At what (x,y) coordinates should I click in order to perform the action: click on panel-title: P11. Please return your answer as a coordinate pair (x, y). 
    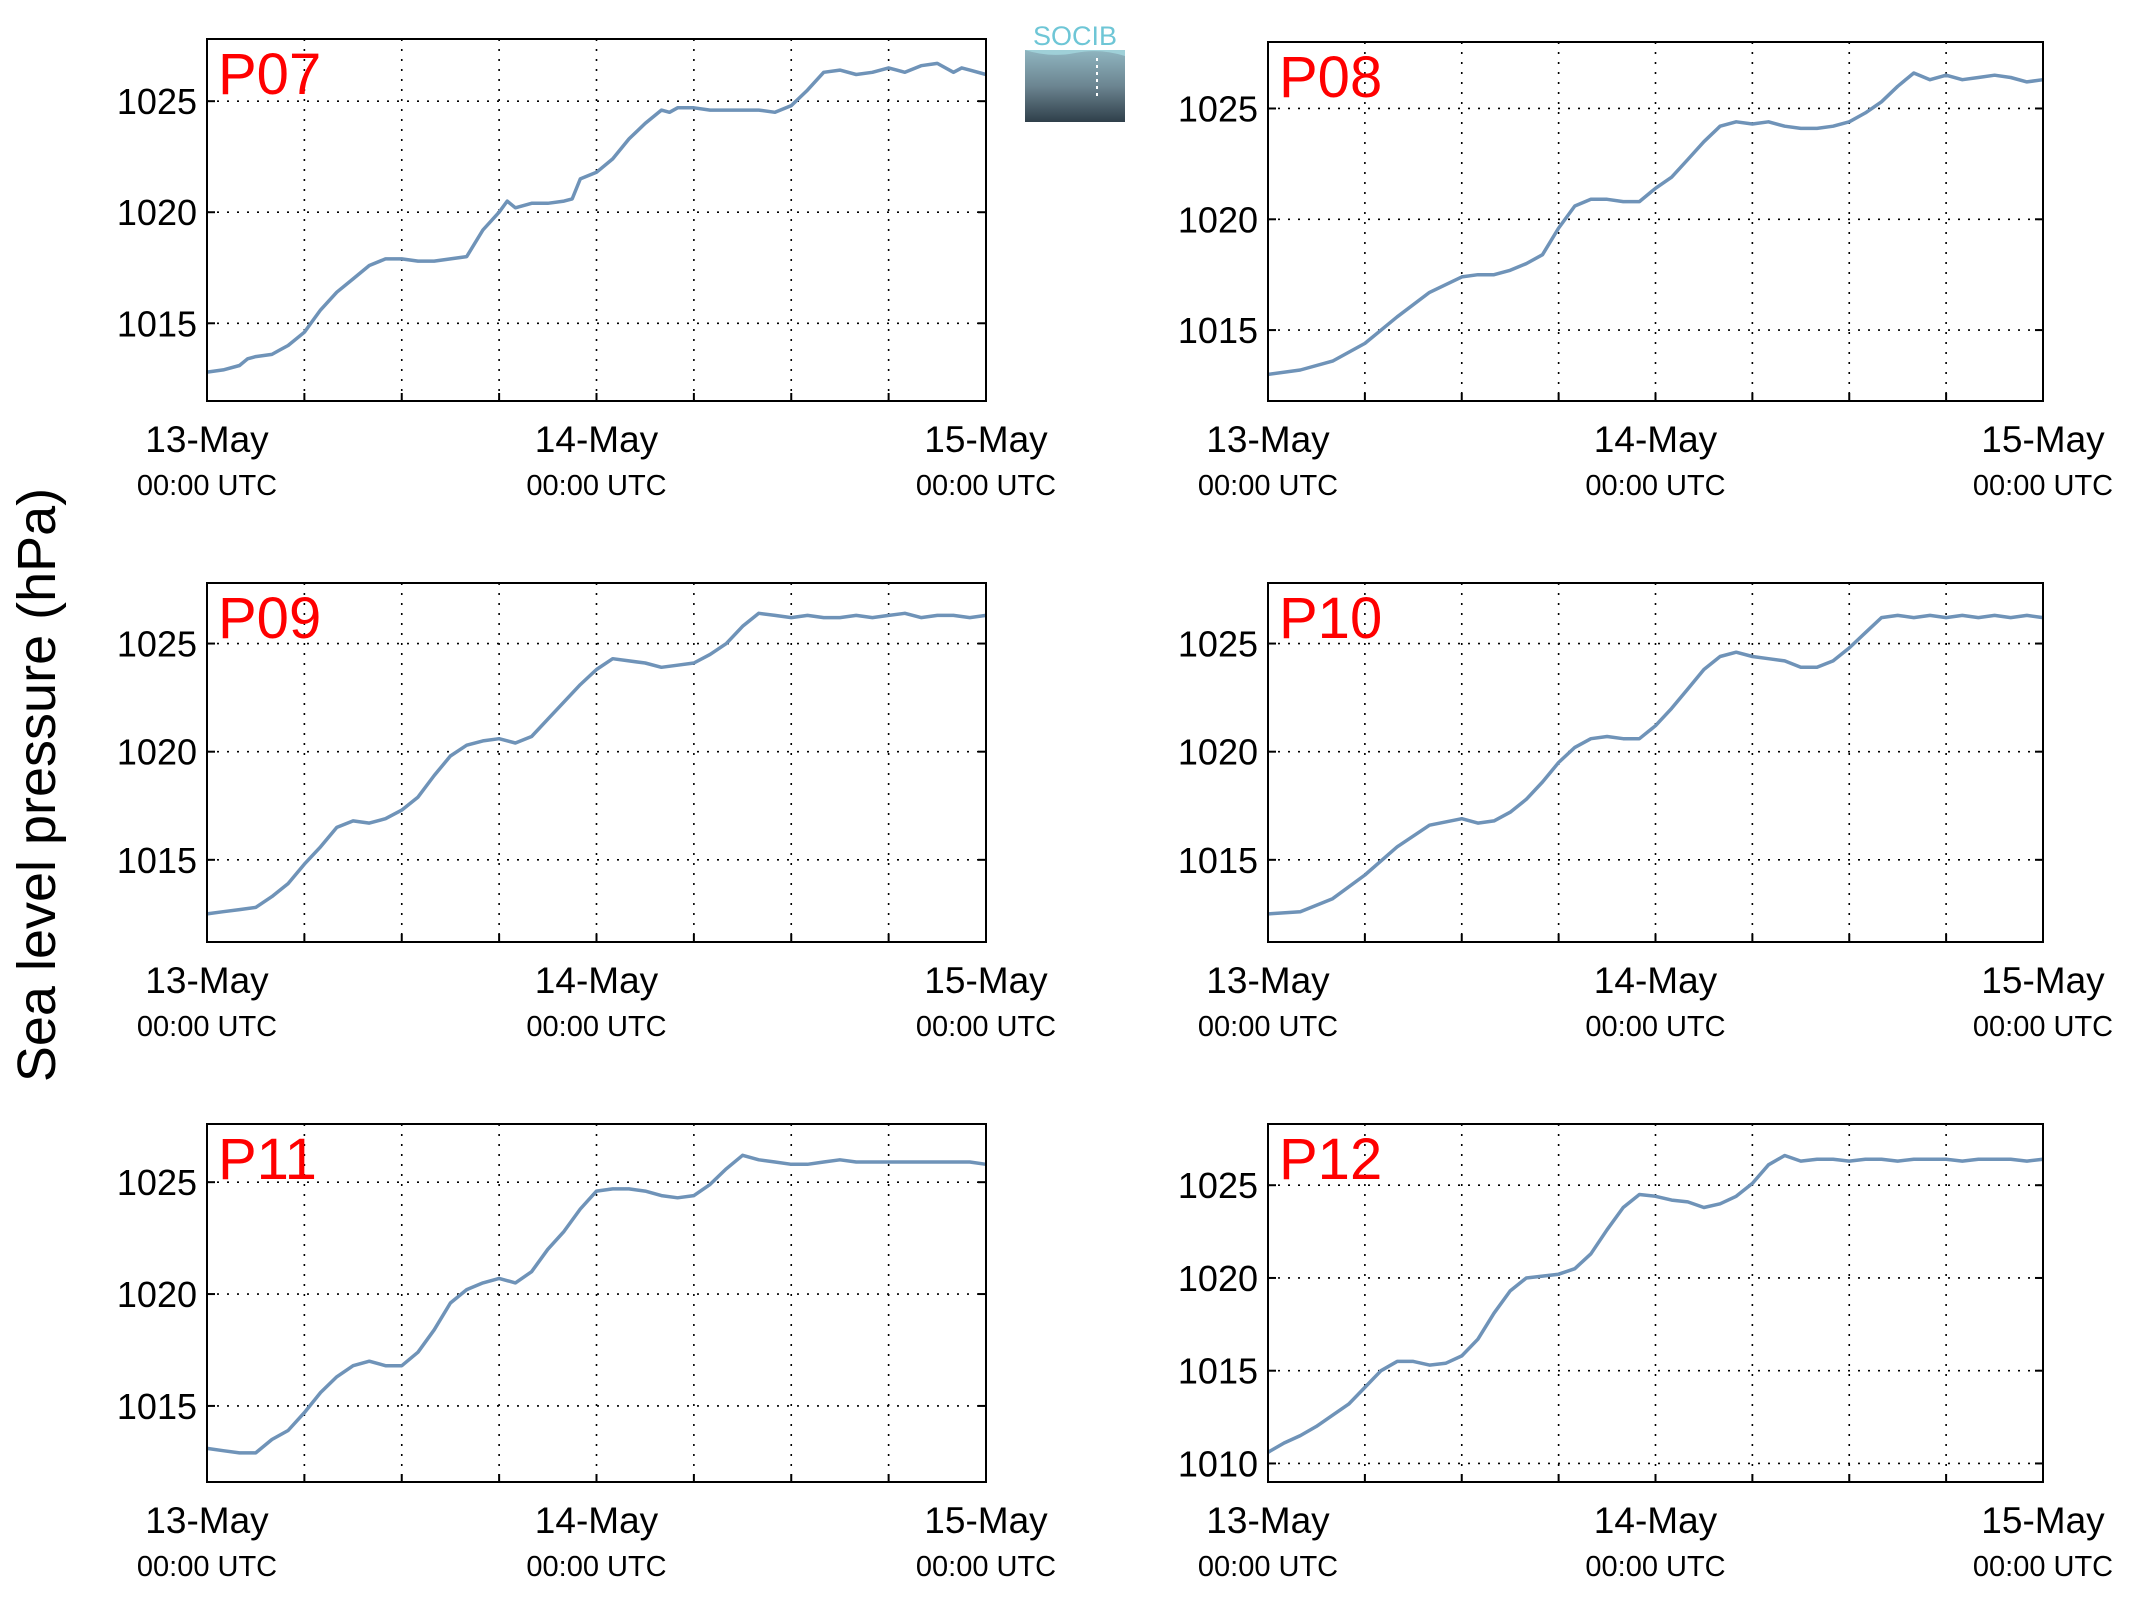
    Looking at the image, I should click on (267, 1159).